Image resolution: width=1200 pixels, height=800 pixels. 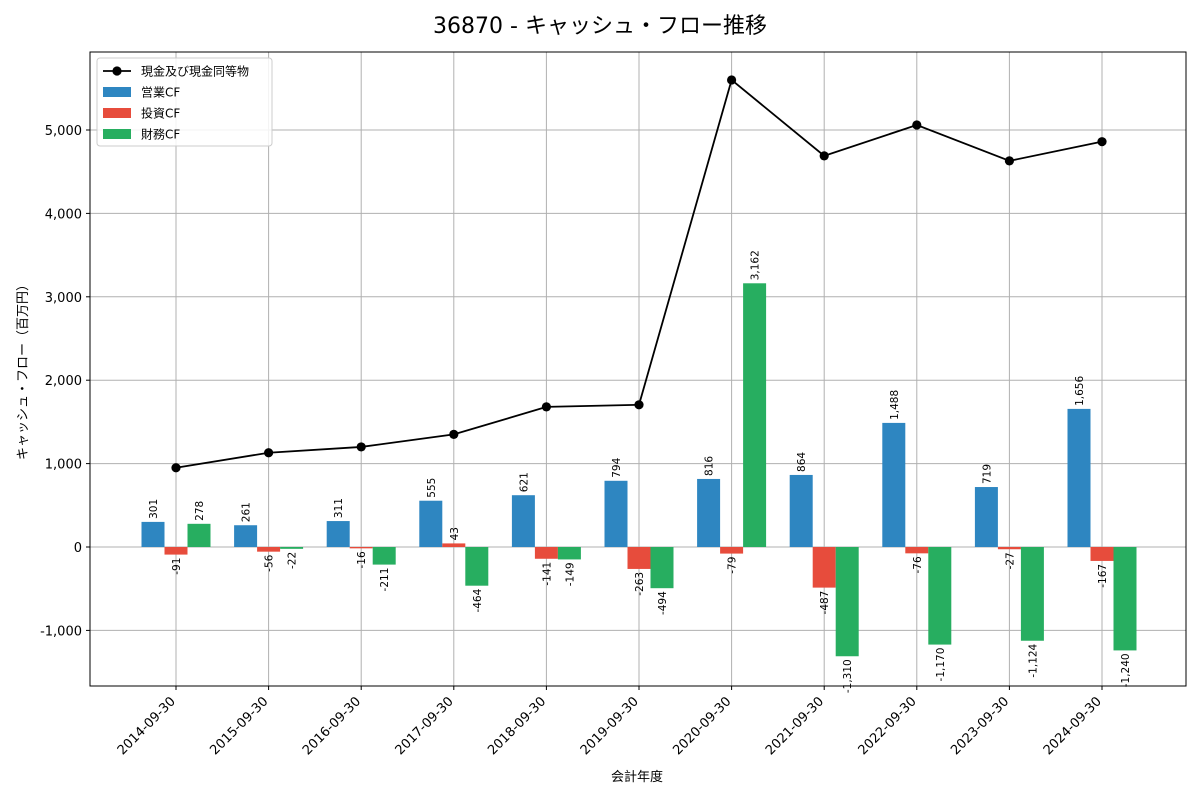 I want to click on x-tick-label: 2017-09-30, so click(x=425, y=726).